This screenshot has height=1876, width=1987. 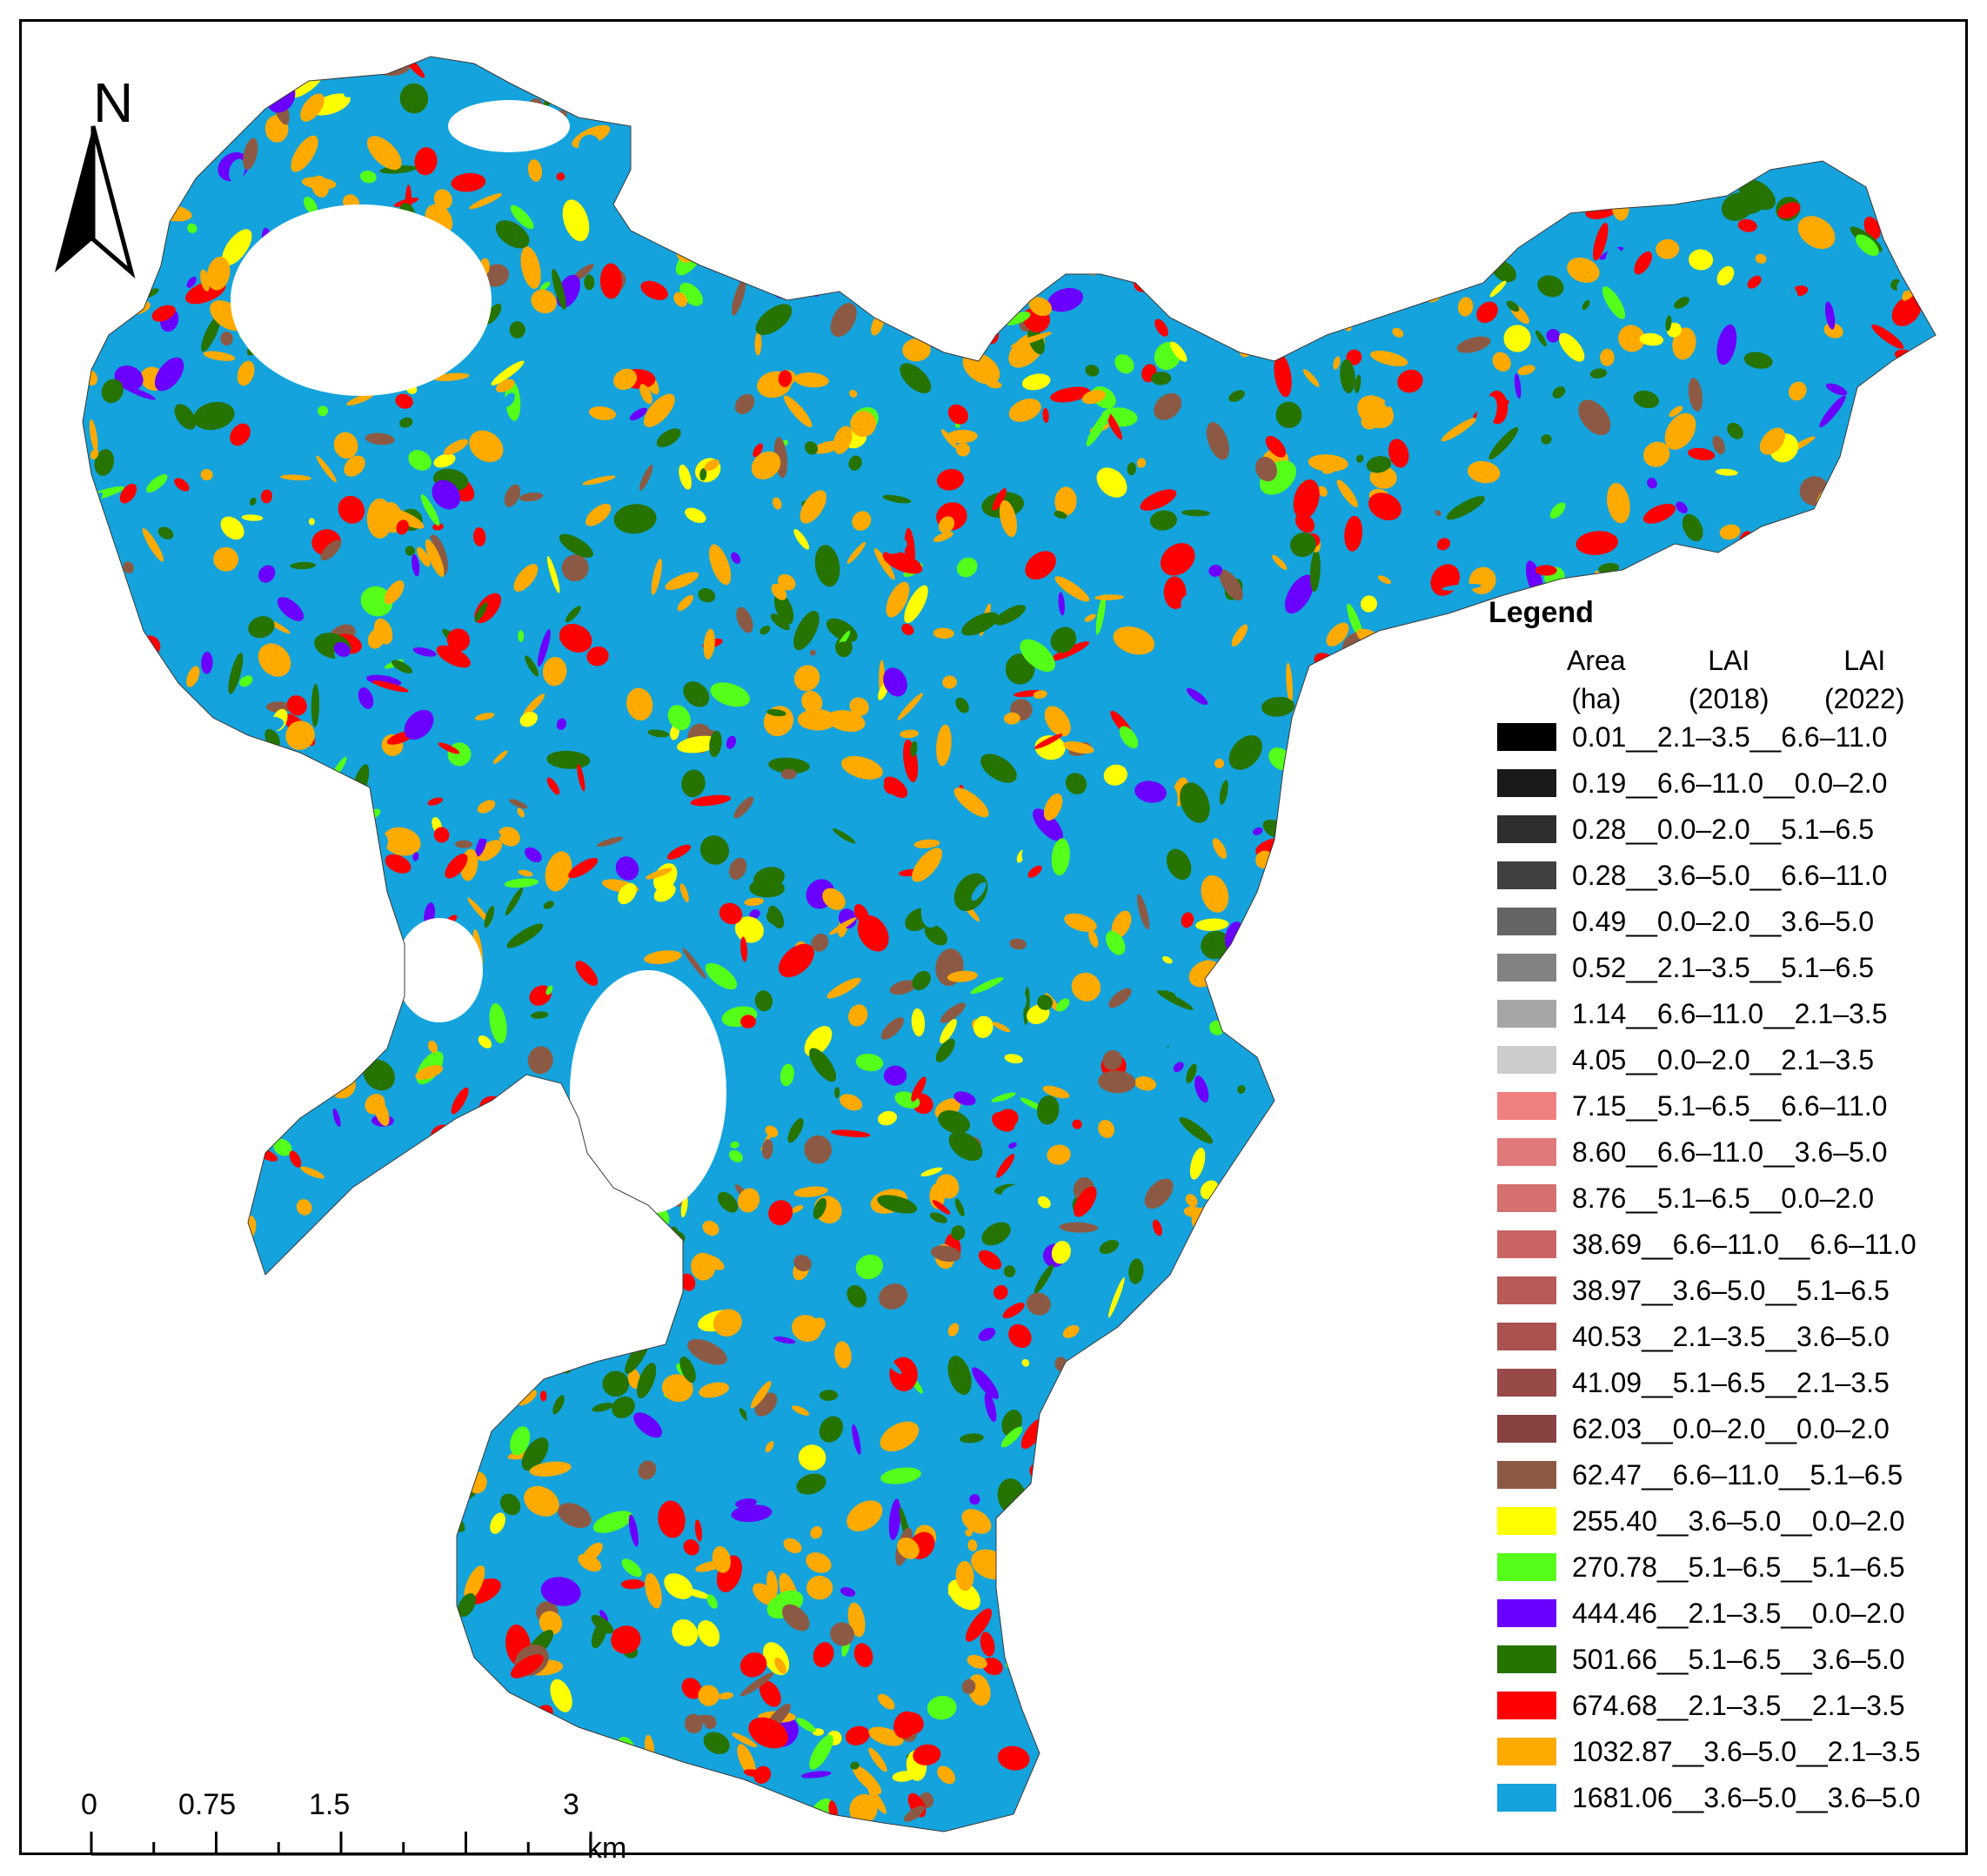 What do you see at coordinates (1527, 1613) in the screenshot?
I see `legend-swatch` at bounding box center [1527, 1613].